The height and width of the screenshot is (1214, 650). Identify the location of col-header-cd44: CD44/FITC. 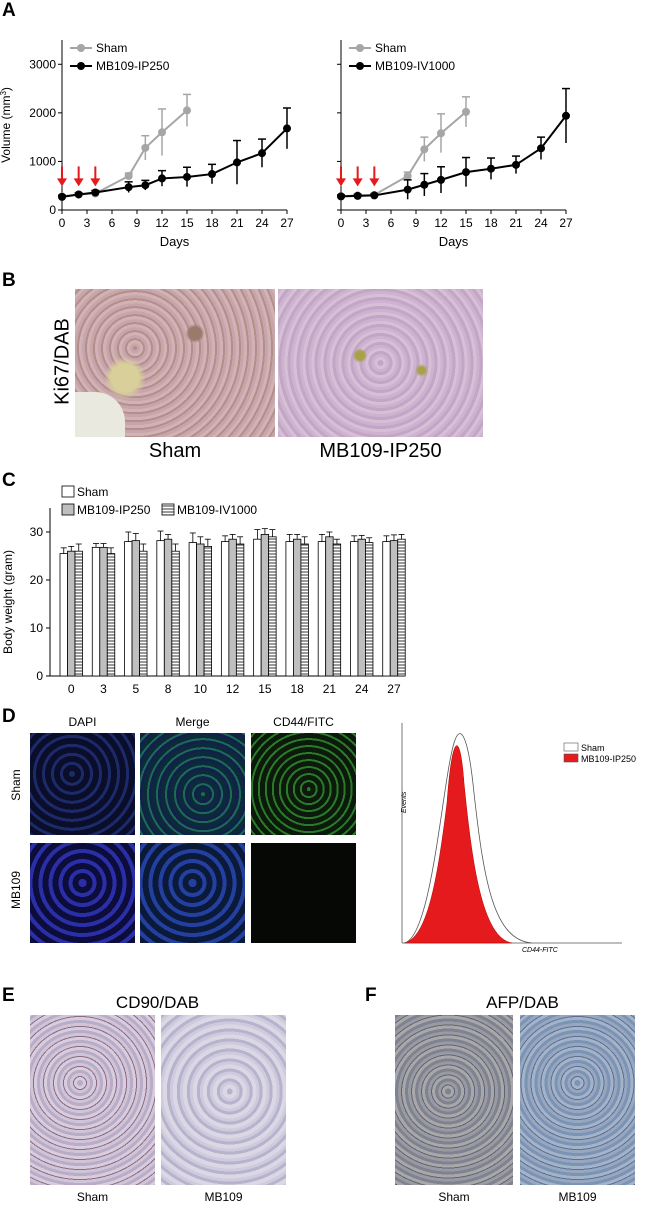
(303, 722).